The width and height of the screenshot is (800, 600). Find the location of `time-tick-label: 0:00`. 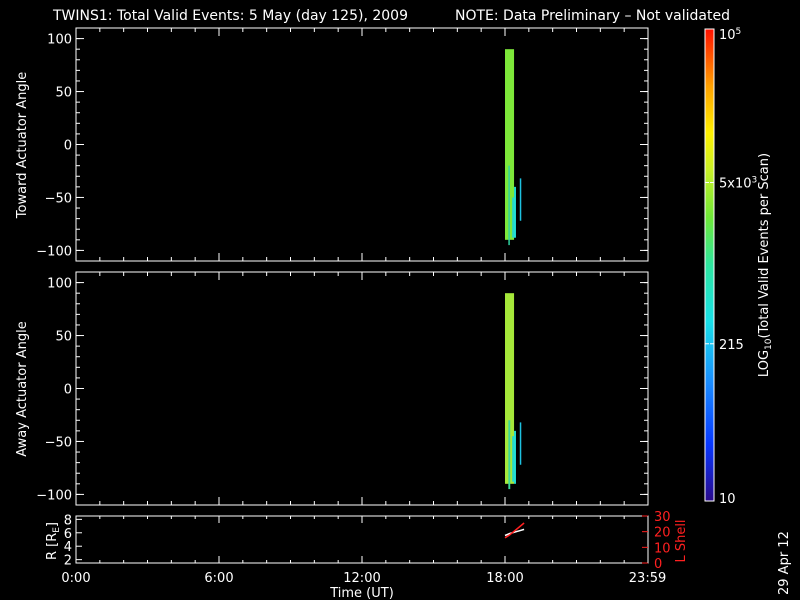

time-tick-label: 0:00 is located at coordinates (75, 578).